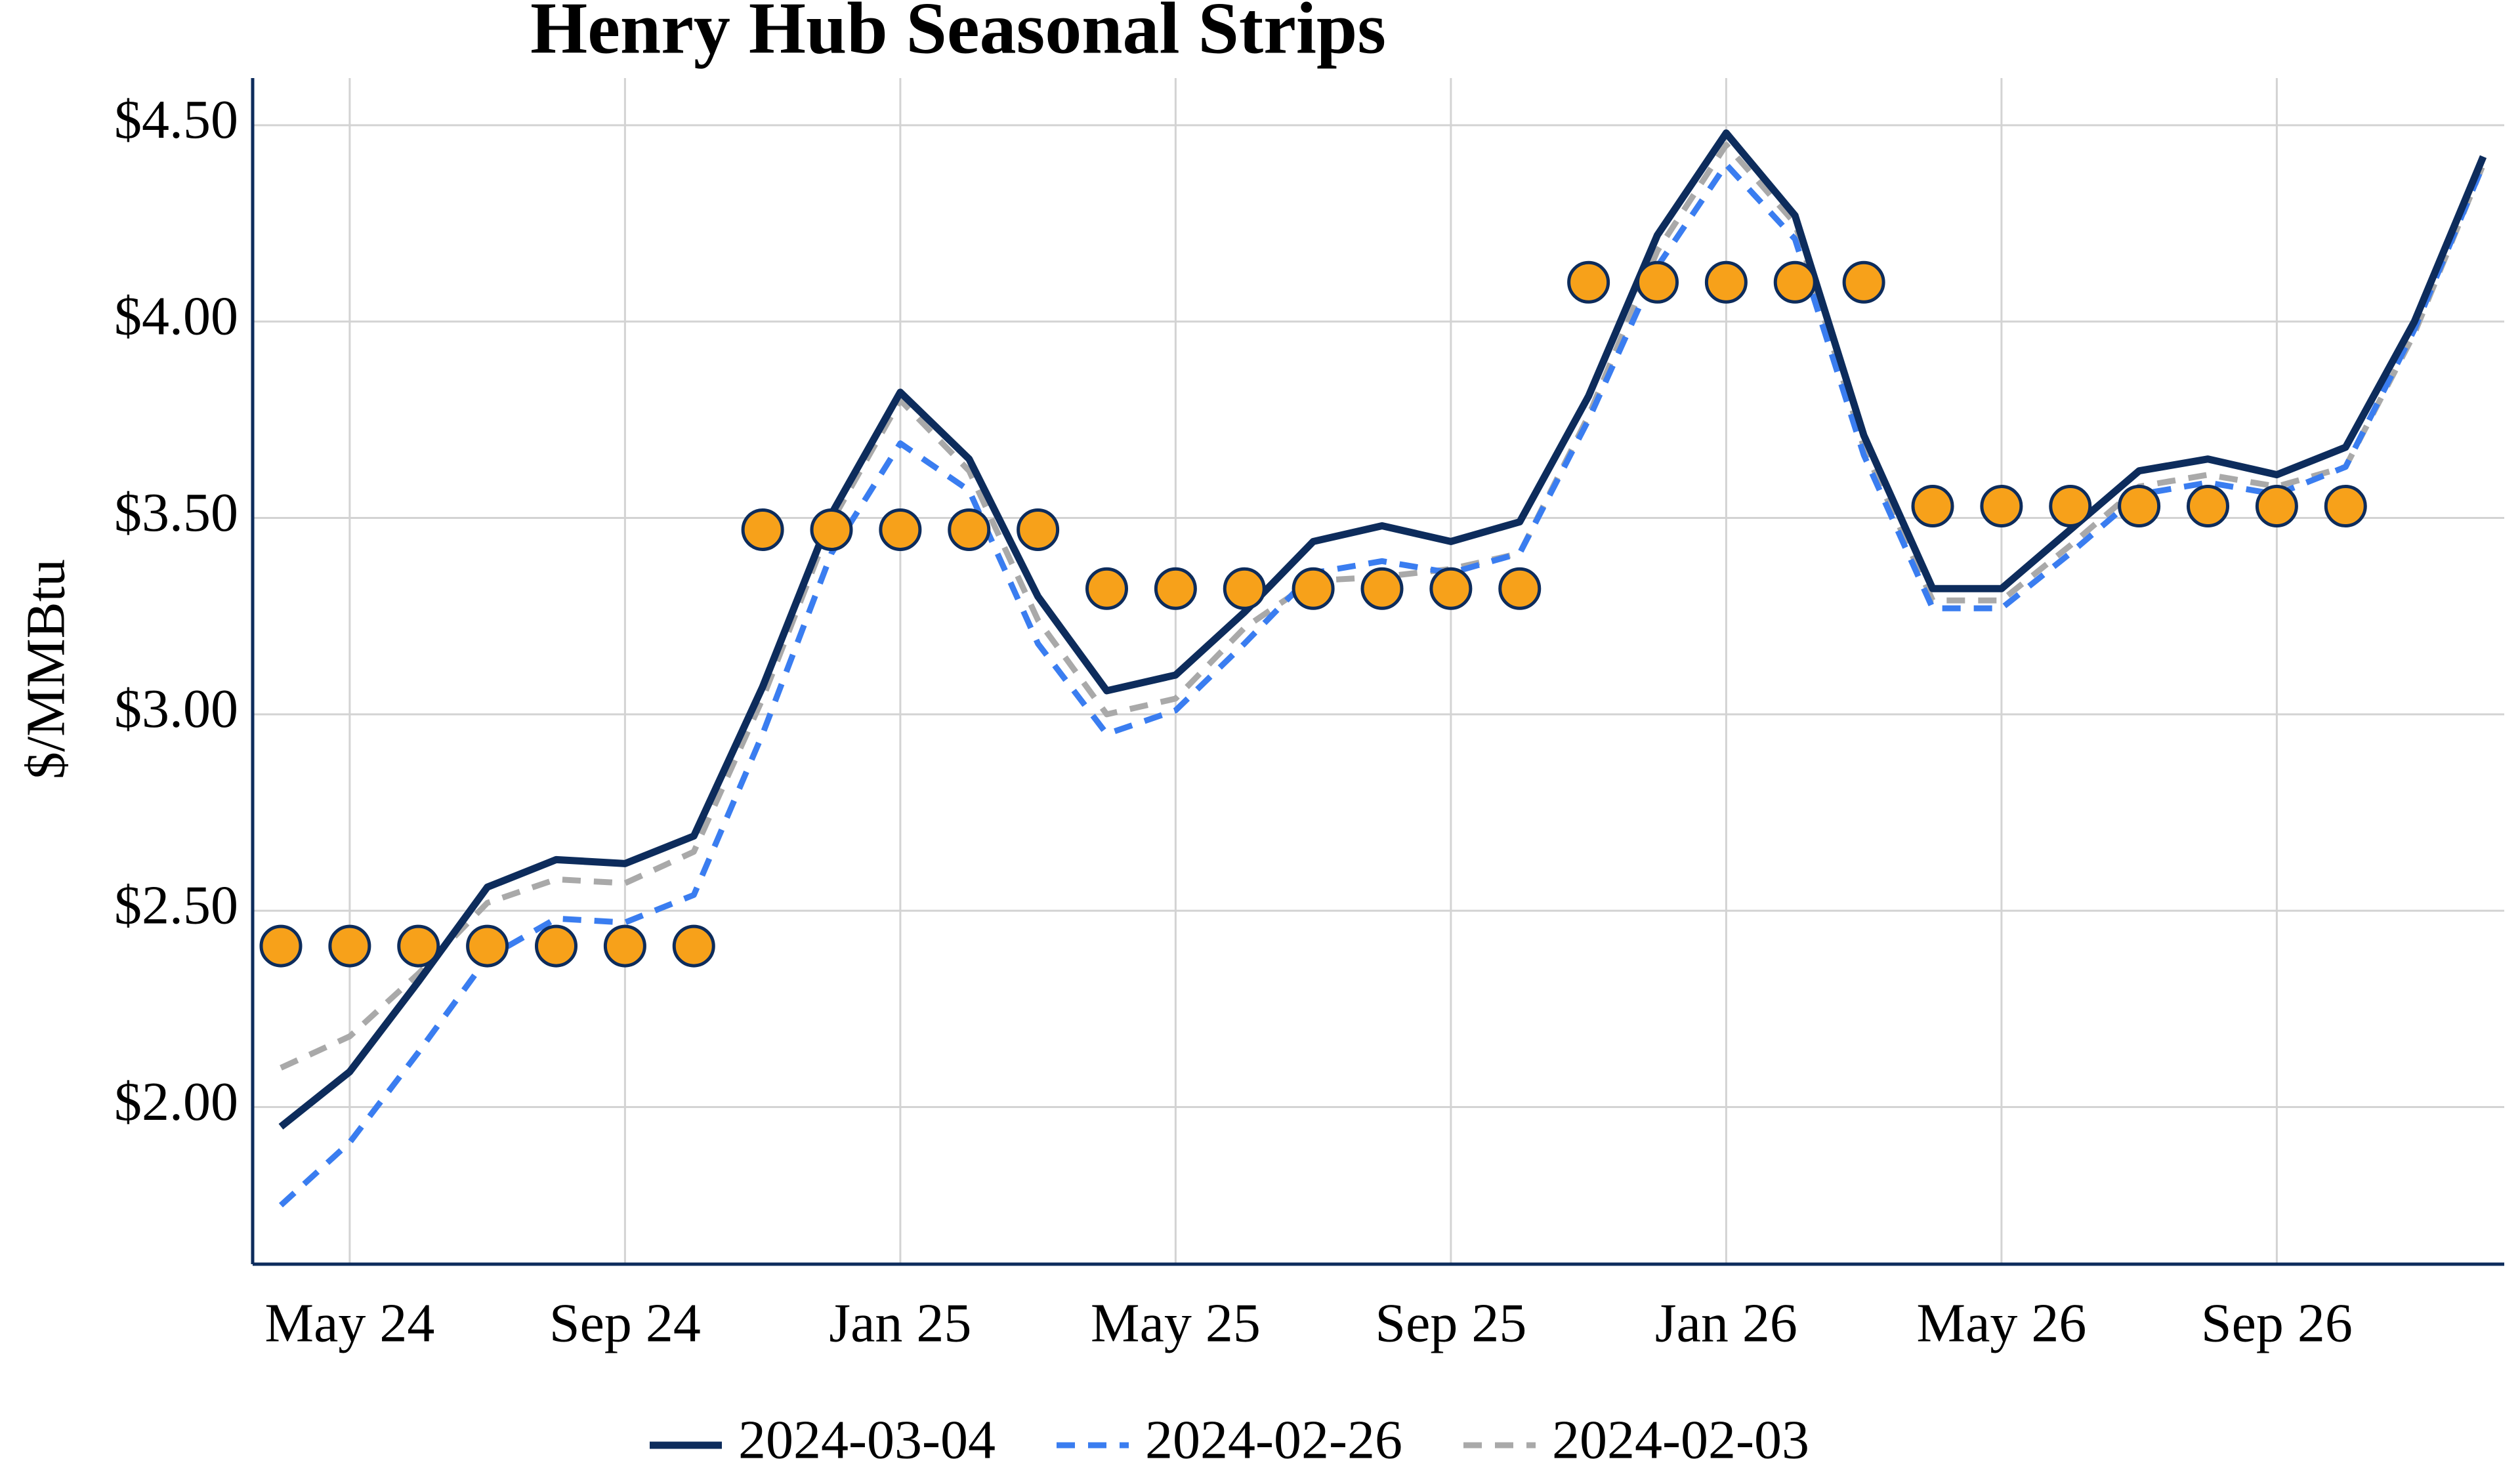 The height and width of the screenshot is (1480, 2520). Describe the element at coordinates (45, 669) in the screenshot. I see `y-axis-label: $/MMBtu` at that location.